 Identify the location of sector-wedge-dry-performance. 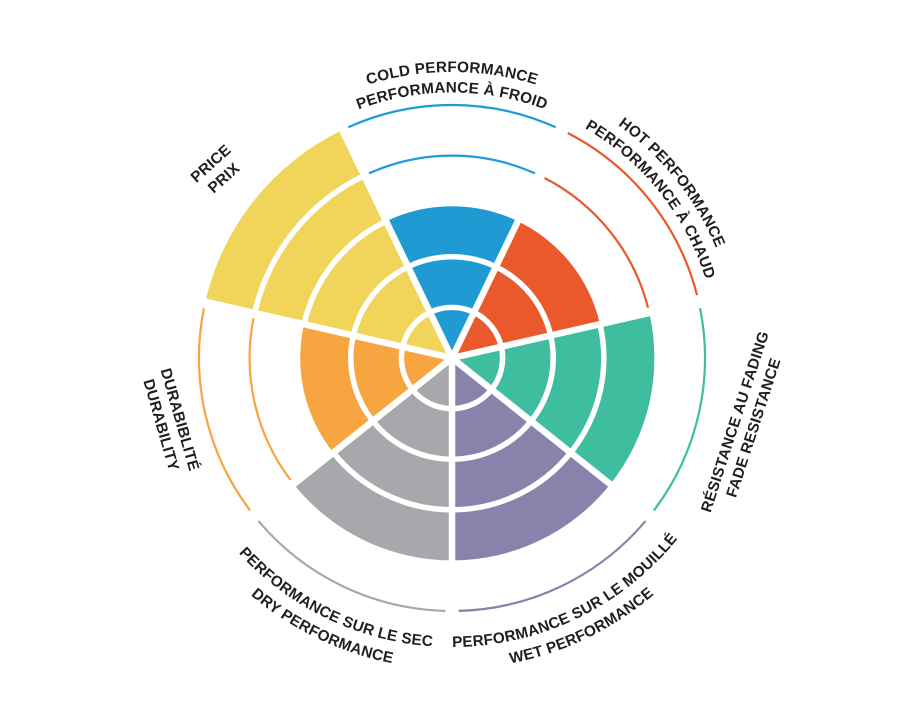
(372, 459).